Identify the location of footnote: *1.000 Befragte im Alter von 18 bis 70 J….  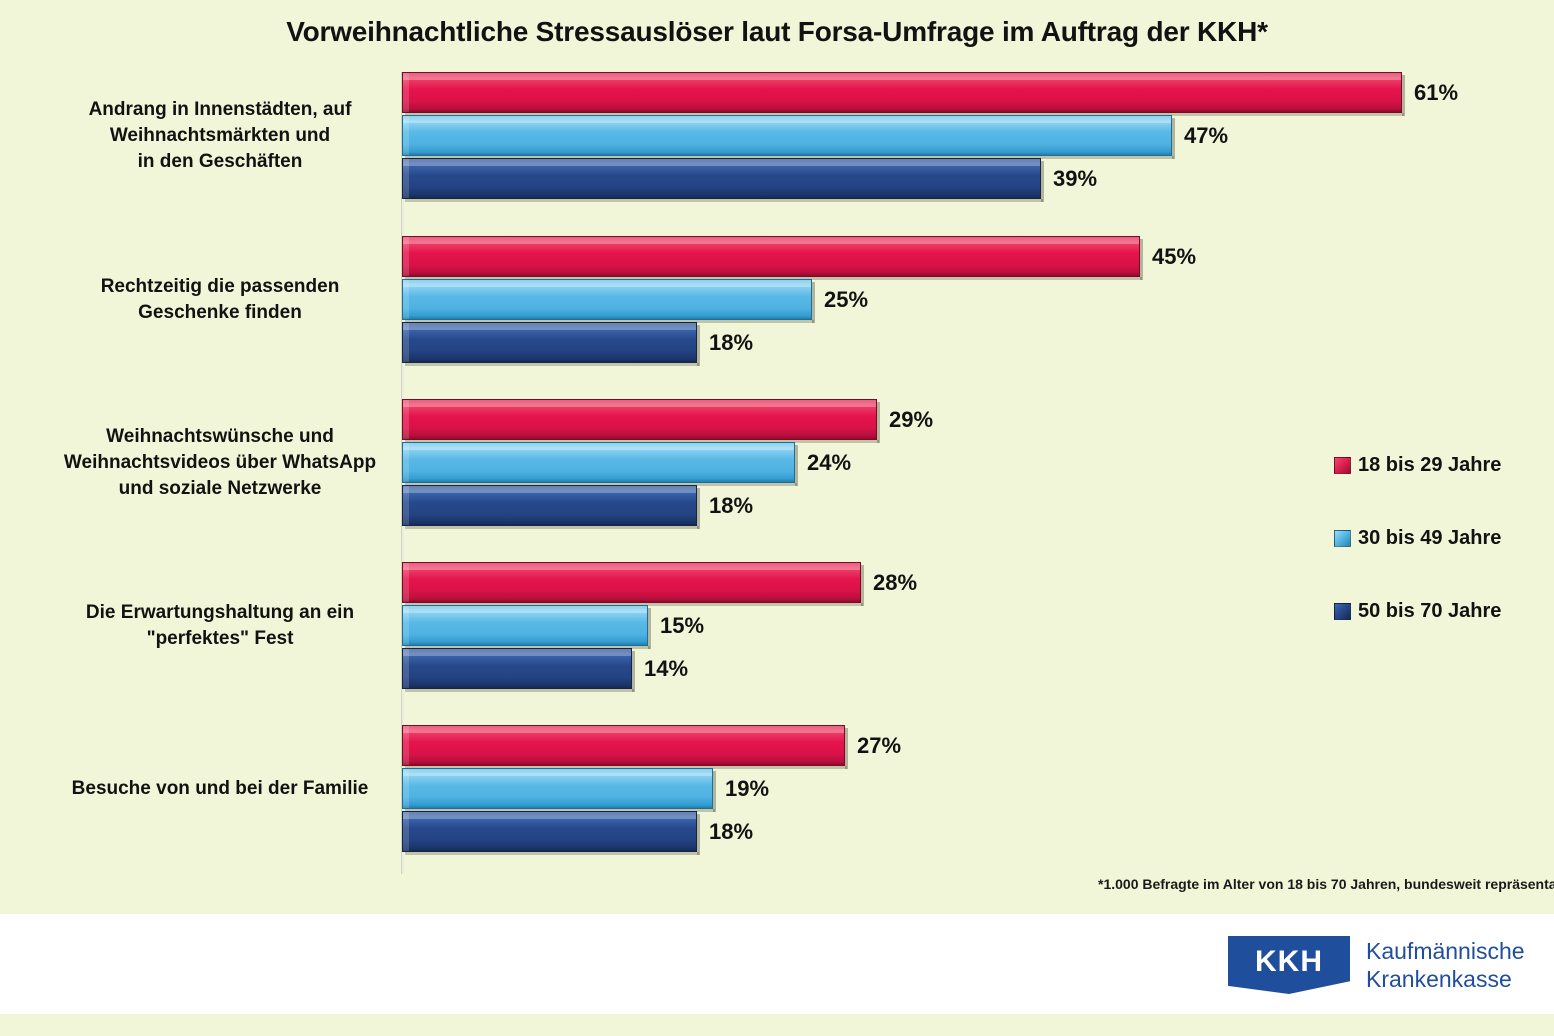
(1326, 884).